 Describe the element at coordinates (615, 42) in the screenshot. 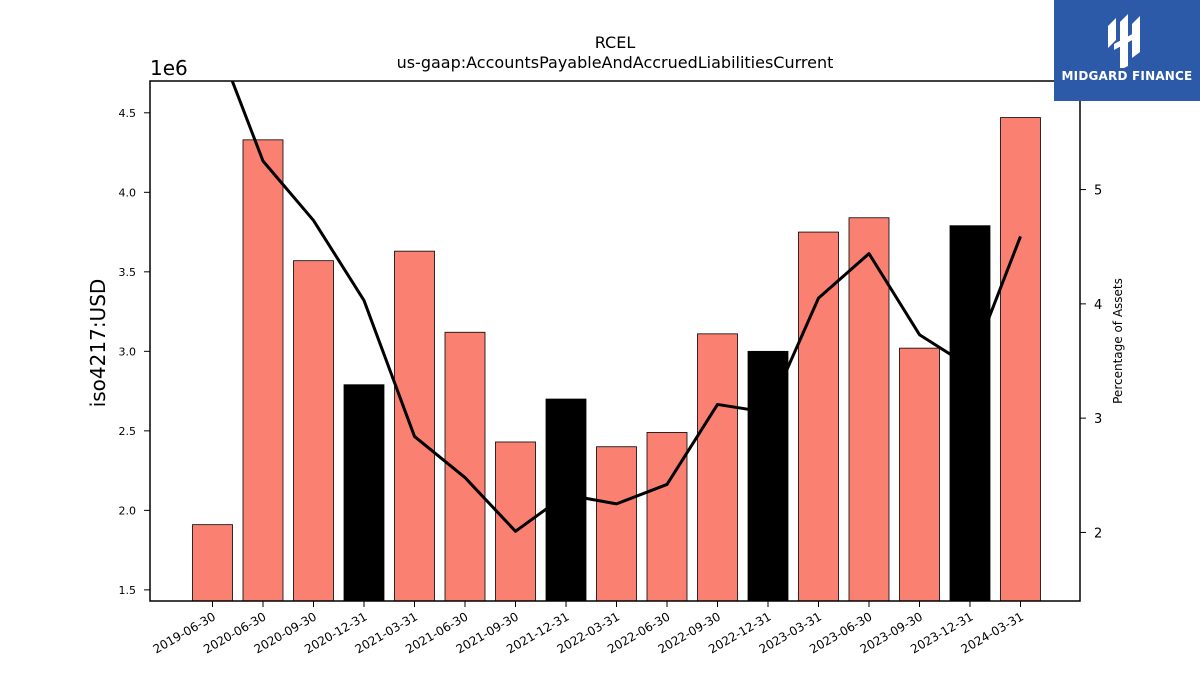

I see `chart-title: RCEL` at that location.